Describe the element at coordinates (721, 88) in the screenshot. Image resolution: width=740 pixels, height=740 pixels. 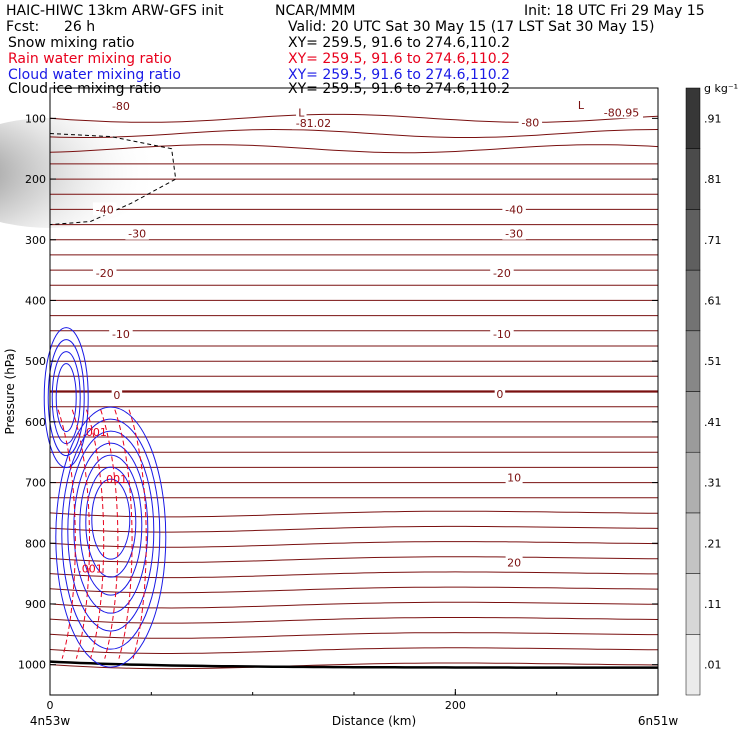
I see `colorbar-unit: g kg⁻¹` at that location.